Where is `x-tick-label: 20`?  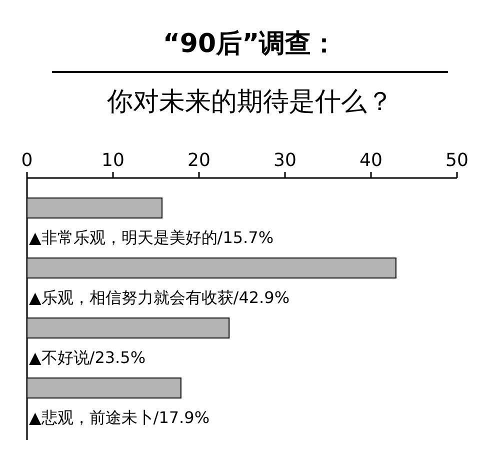
x-tick-label: 20 is located at coordinates (199, 160).